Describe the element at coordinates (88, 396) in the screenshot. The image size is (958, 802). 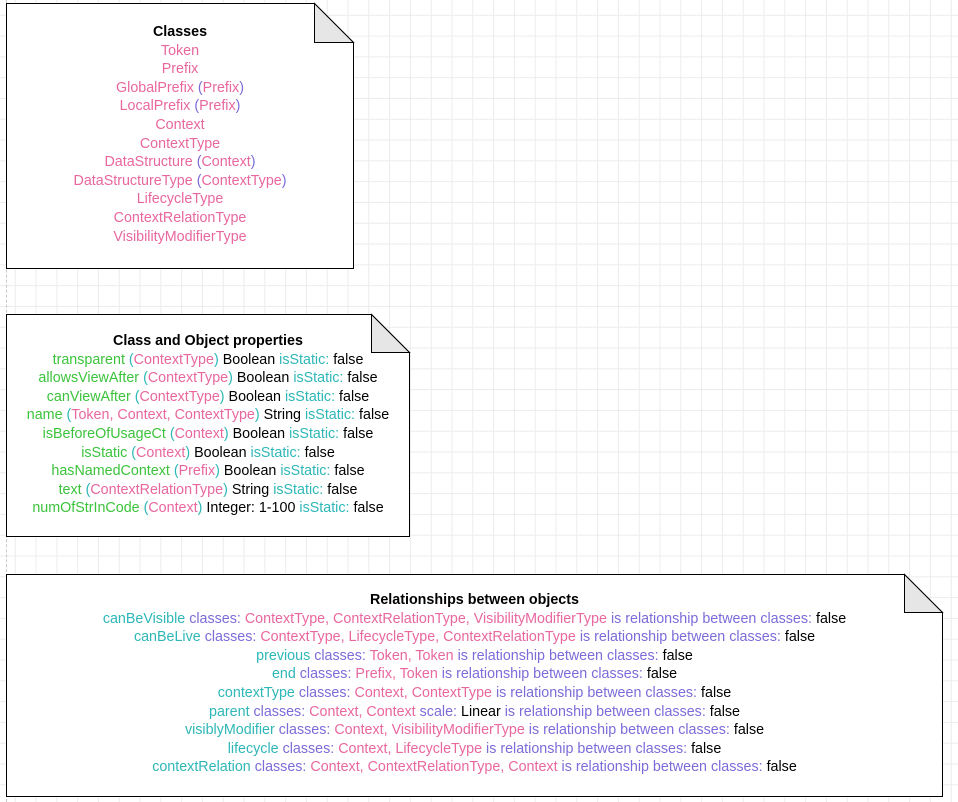
I see `property-name: canViewAfter` at that location.